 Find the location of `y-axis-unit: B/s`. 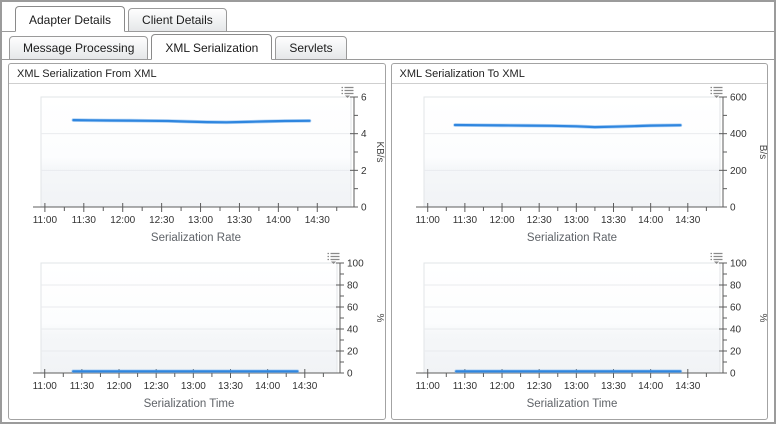

y-axis-unit: B/s is located at coordinates (762, 152).